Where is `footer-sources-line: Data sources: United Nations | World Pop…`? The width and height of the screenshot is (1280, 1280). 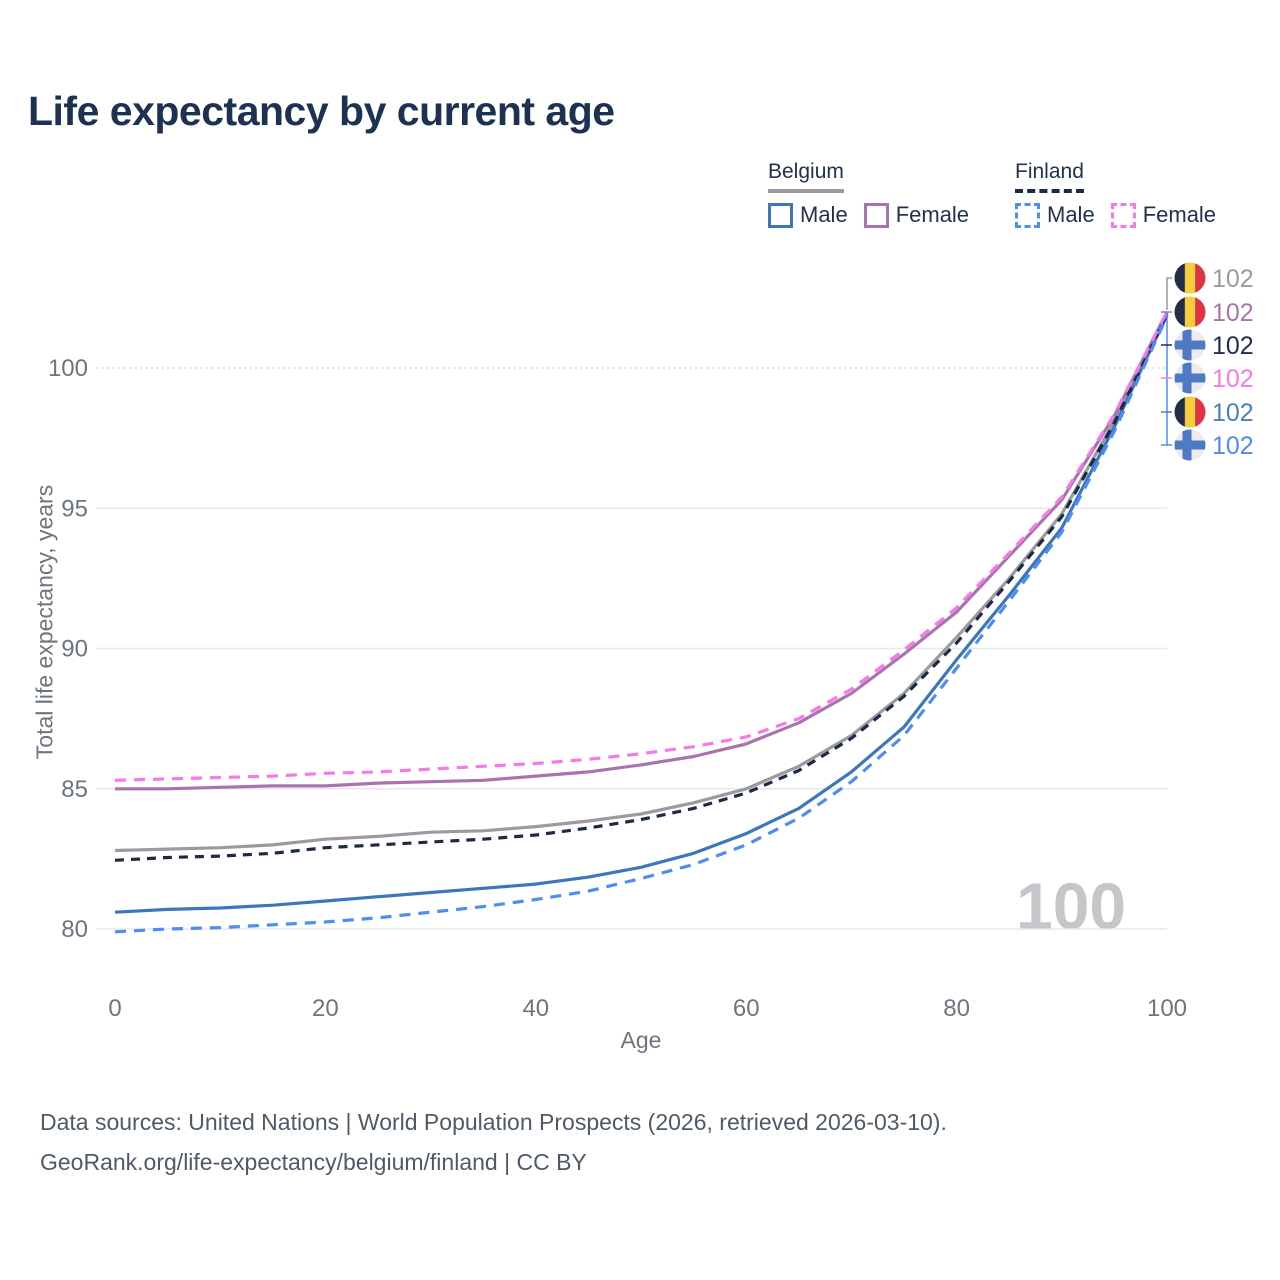
footer-sources-line: Data sources: United Nations | World Pop… is located at coordinates (493, 1122).